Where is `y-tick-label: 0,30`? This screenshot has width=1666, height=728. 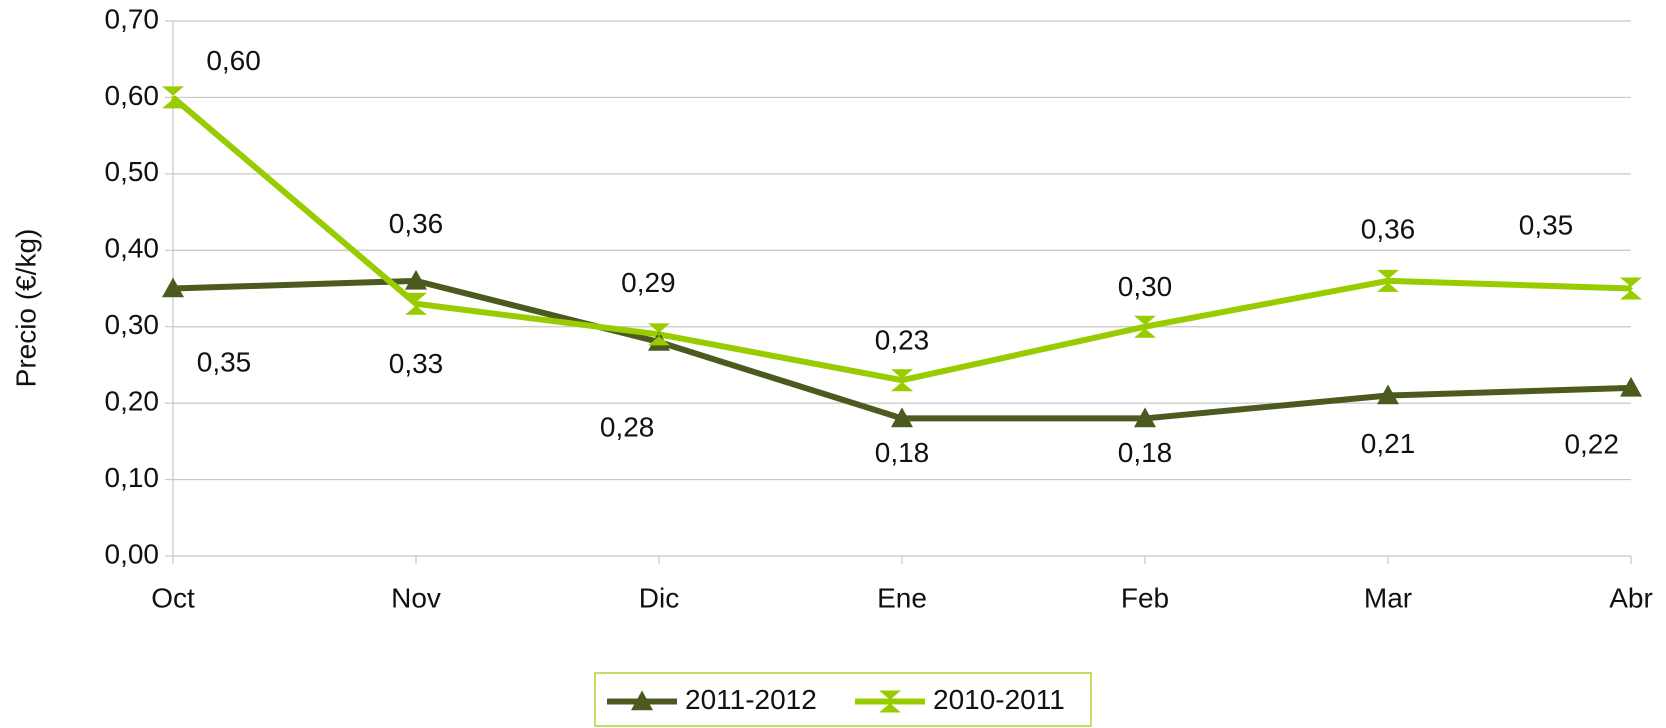 y-tick-label: 0,30 is located at coordinates (132, 324).